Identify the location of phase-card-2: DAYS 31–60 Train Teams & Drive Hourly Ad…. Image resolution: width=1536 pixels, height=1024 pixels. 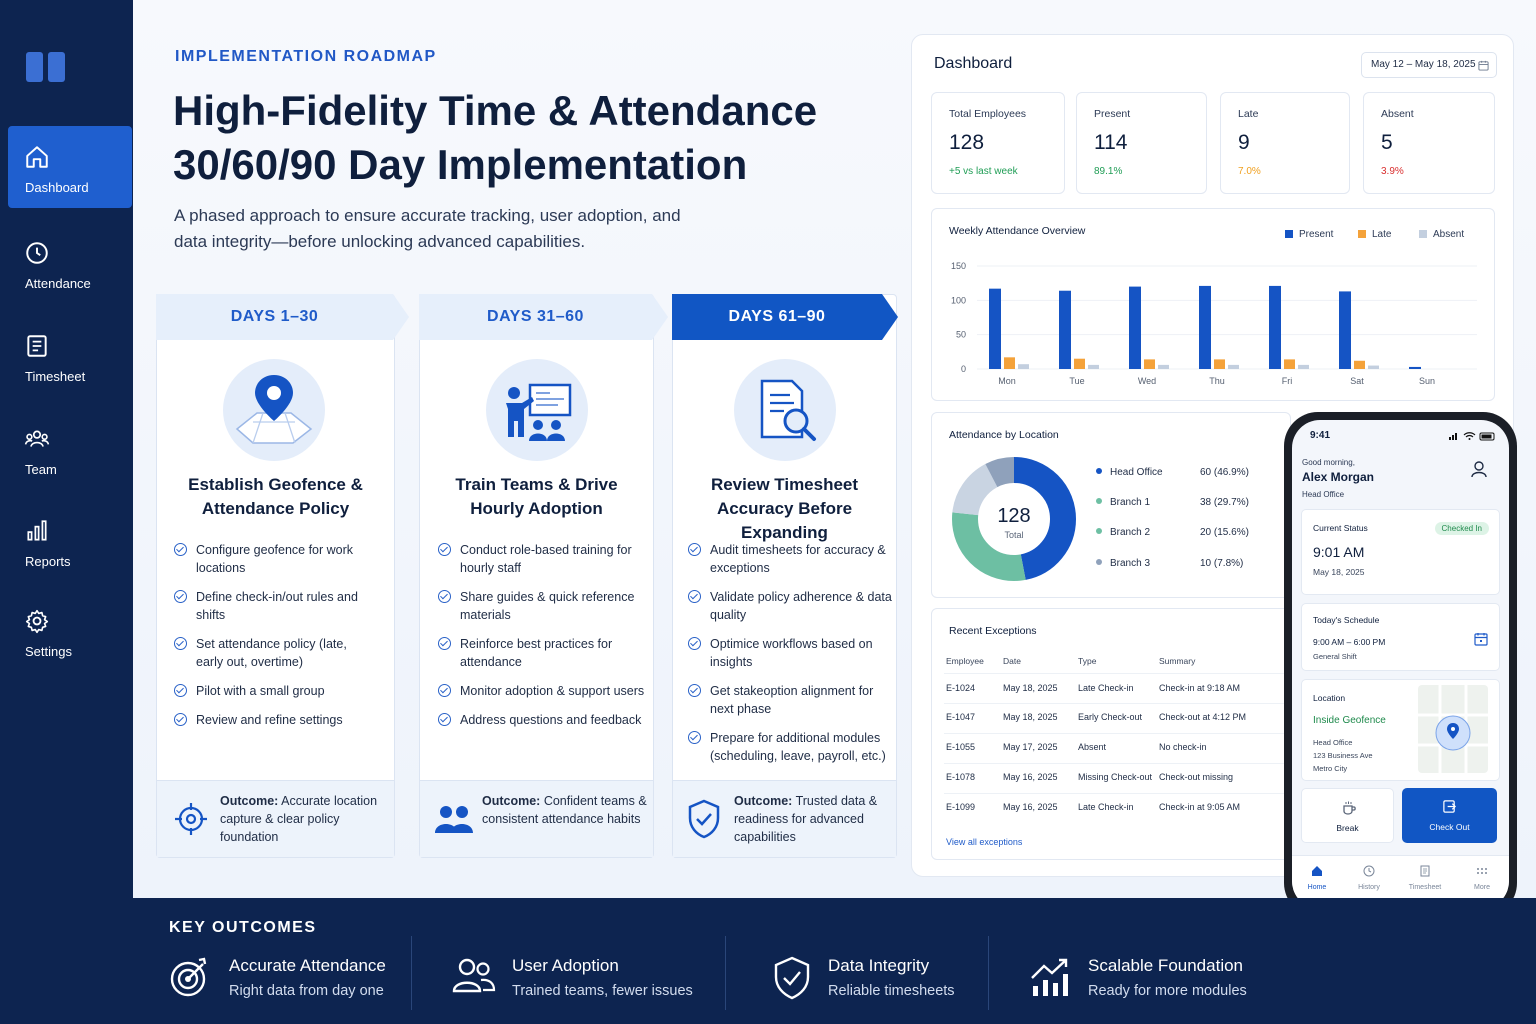
(543, 576).